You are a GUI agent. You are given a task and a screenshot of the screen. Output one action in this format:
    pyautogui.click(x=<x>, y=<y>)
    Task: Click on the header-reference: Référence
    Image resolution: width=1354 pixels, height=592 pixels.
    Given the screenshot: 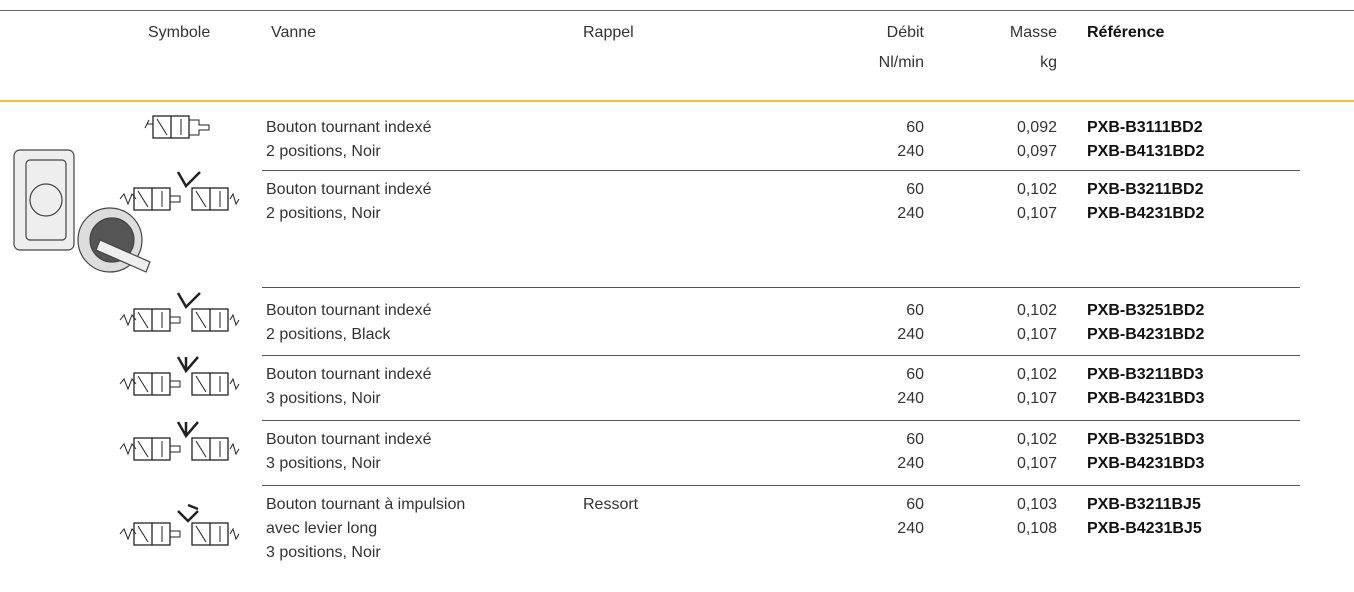 What is the action you would take?
    pyautogui.click(x=1126, y=32)
    